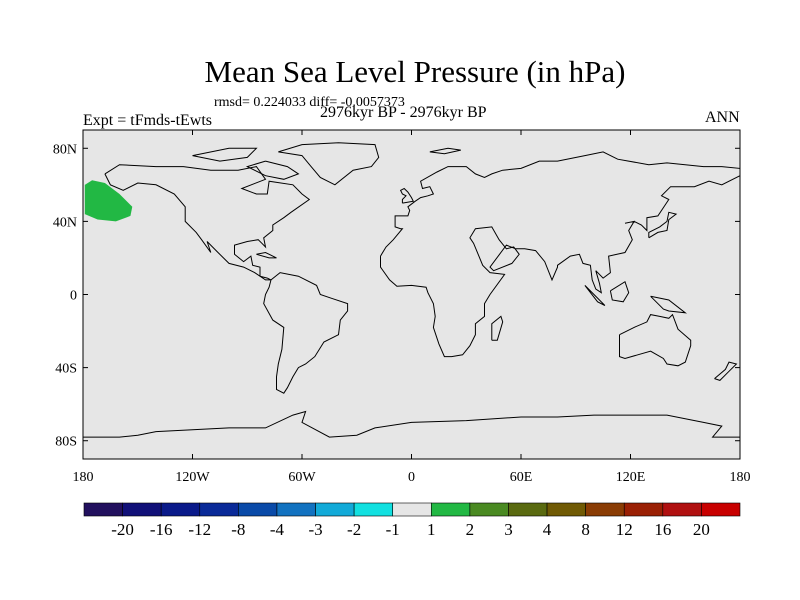 The height and width of the screenshot is (600, 800). Describe the element at coordinates (66, 442) in the screenshot. I see `lat-tick-label: 80S` at that location.